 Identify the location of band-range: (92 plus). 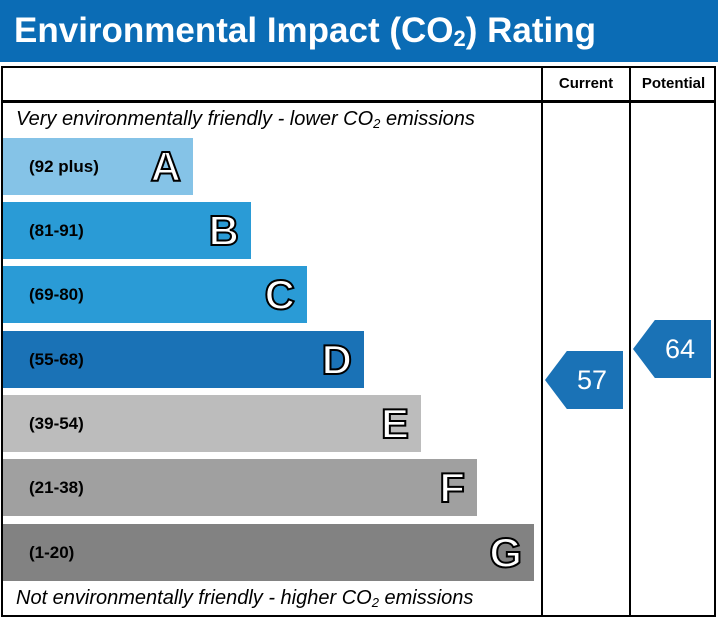
(64, 166).